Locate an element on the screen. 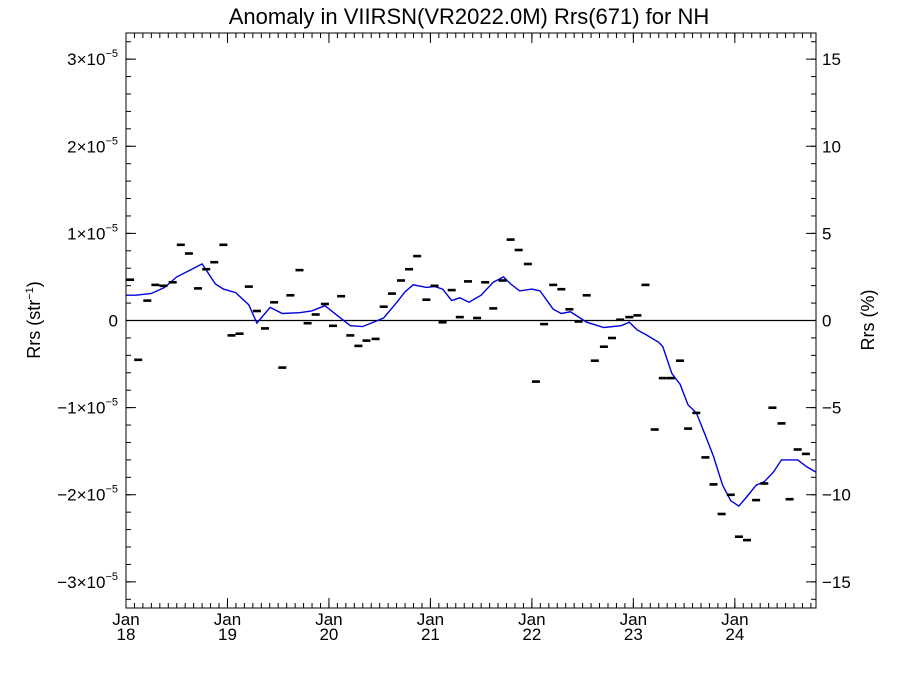 Image resolution: width=900 pixels, height=675 pixels. right-tick-label: −15 is located at coordinates (836, 582).